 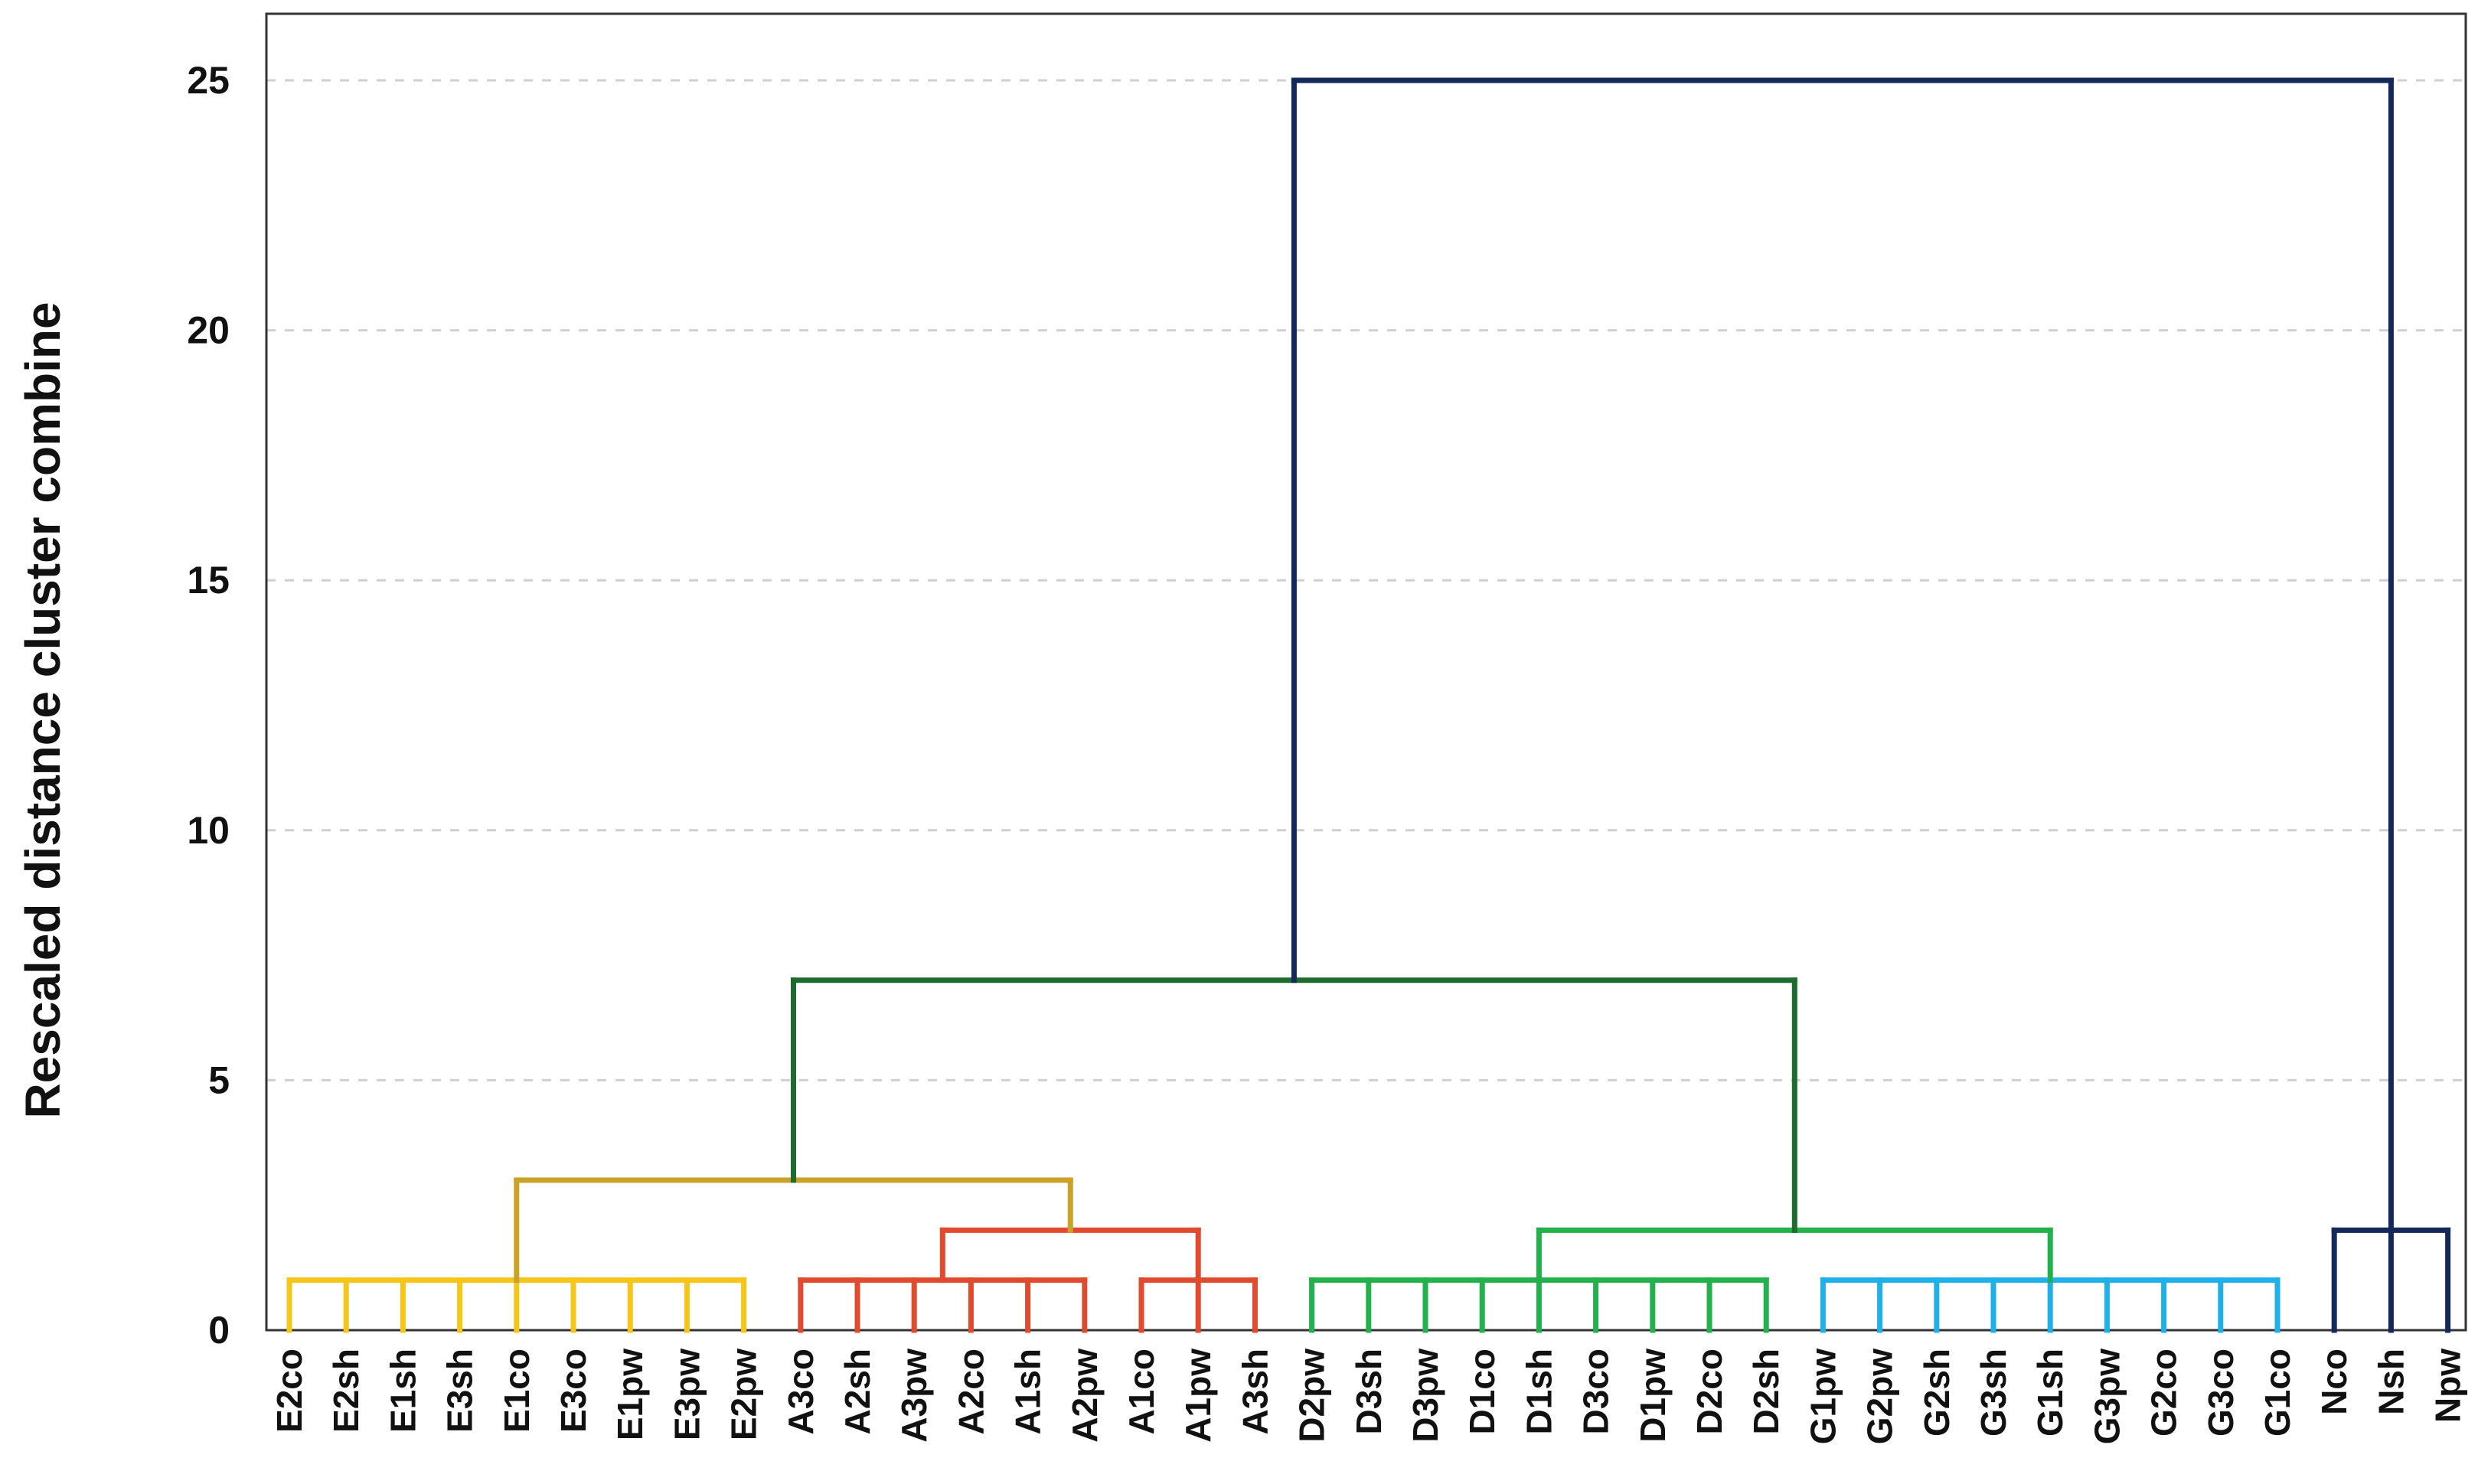 What do you see at coordinates (1596, 1391) in the screenshot?
I see `leaf-label: D3co` at bounding box center [1596, 1391].